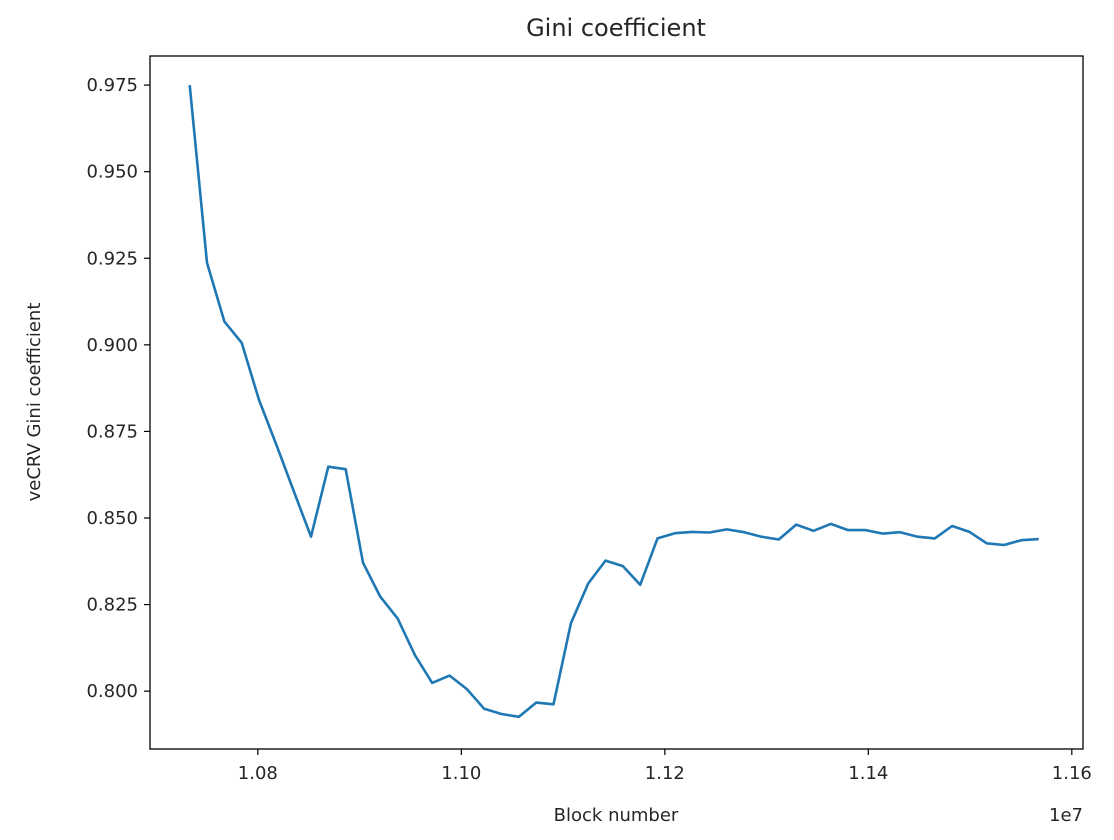  What do you see at coordinates (34, 402) in the screenshot?
I see `y-axis-label: veCRV Gini coefficient` at bounding box center [34, 402].